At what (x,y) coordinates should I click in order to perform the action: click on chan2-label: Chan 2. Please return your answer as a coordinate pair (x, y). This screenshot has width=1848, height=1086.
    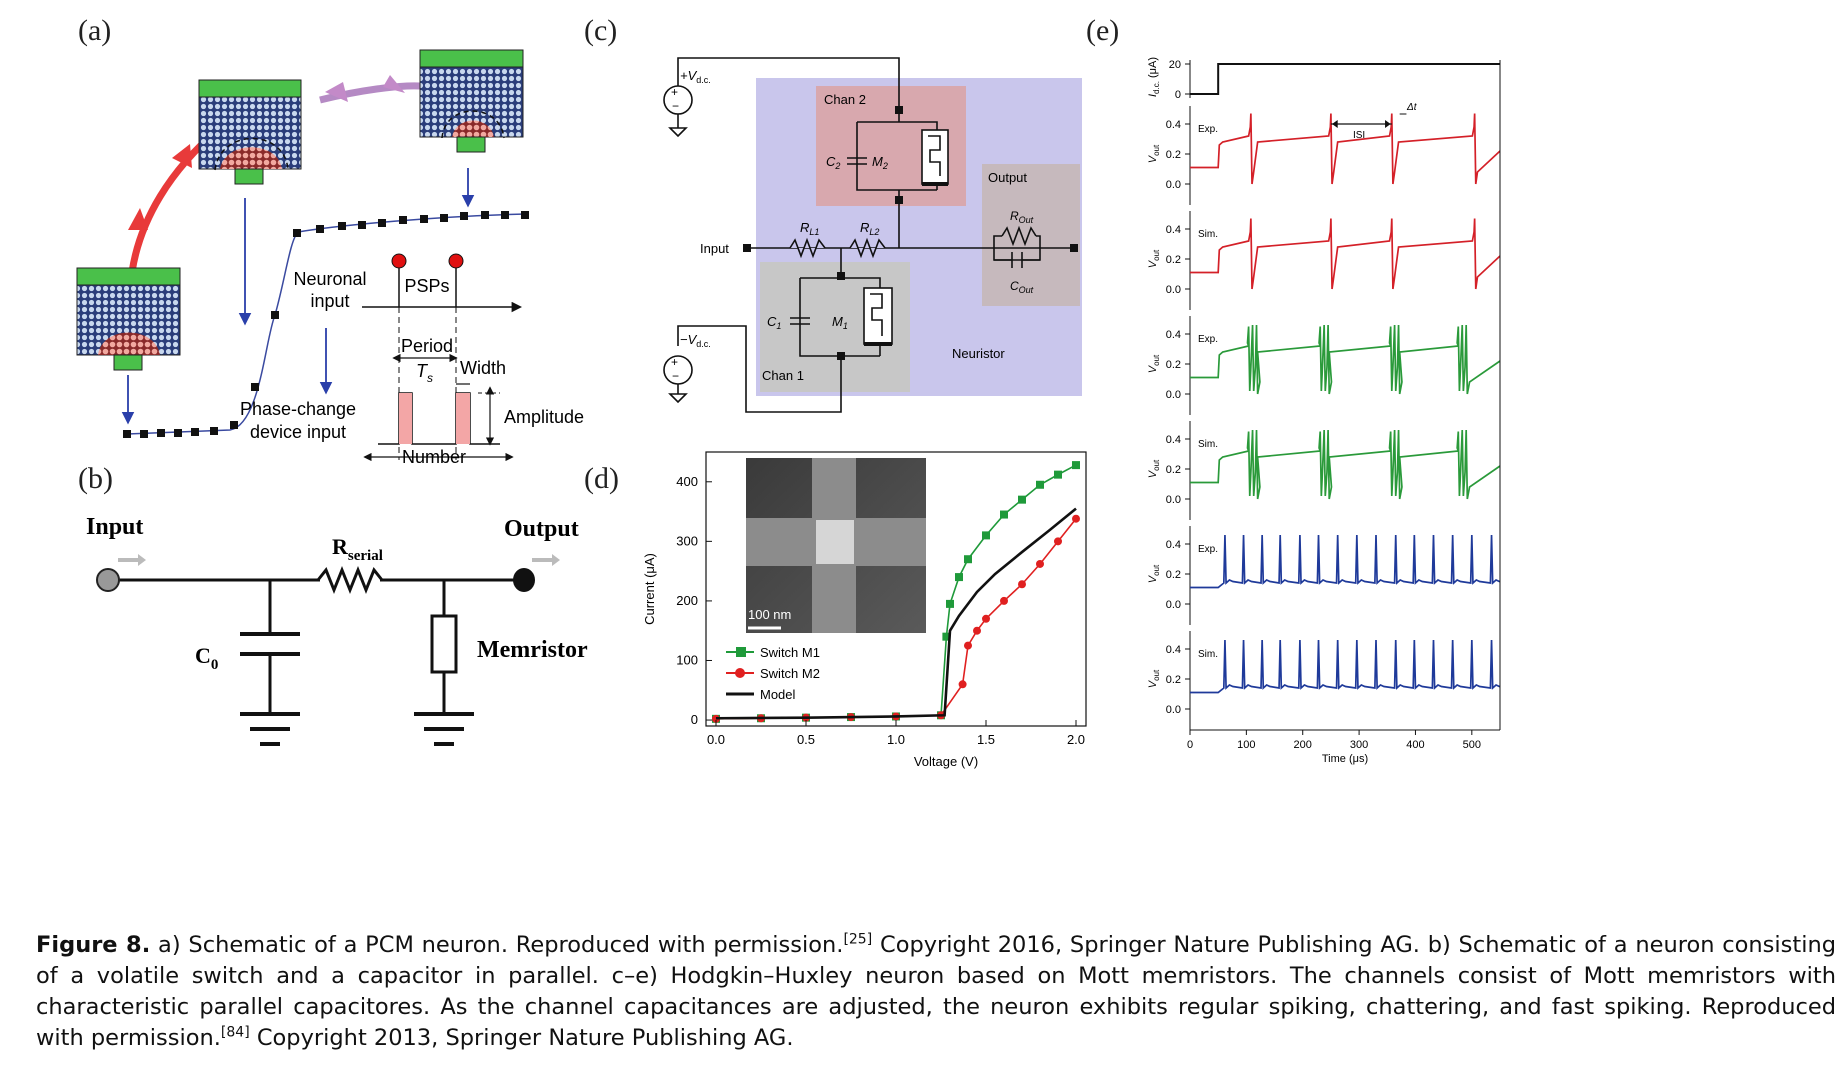
    Looking at the image, I should click on (845, 99).